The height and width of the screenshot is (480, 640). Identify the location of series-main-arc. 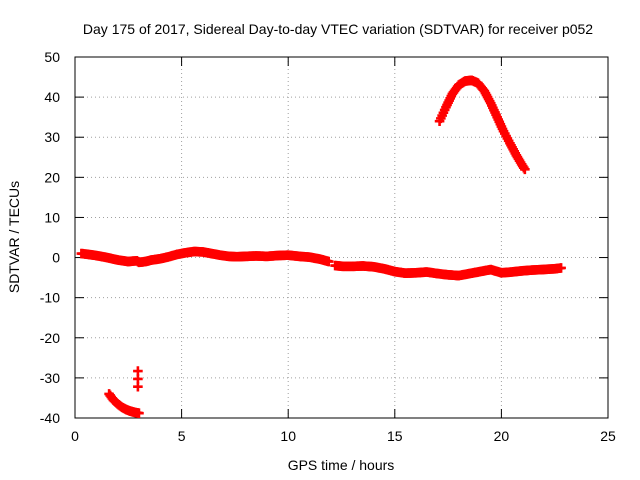
(205, 257).